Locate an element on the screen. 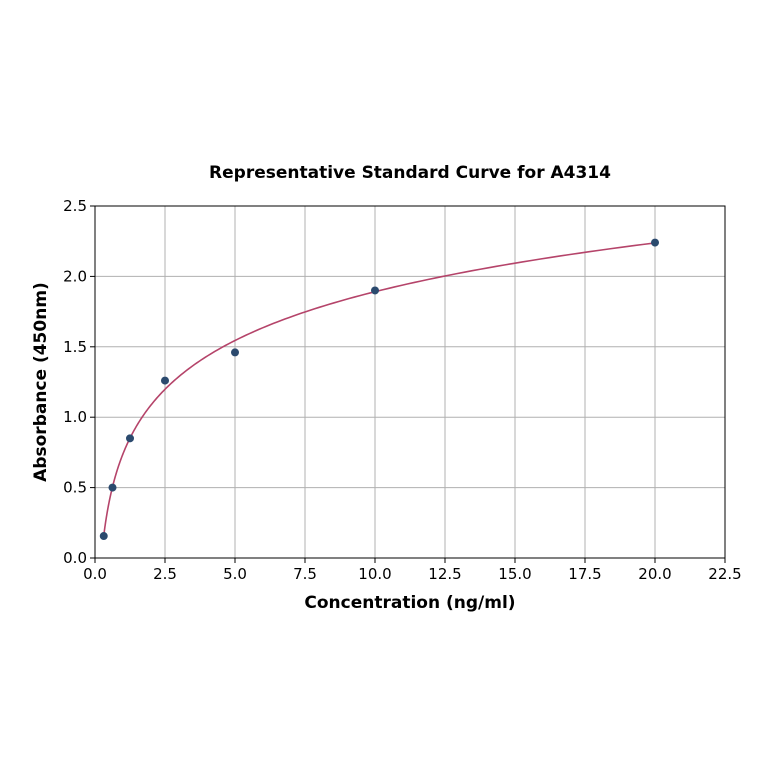 This screenshot has width=764, height=764. y-tick-label: 0.5 is located at coordinates (75, 488).